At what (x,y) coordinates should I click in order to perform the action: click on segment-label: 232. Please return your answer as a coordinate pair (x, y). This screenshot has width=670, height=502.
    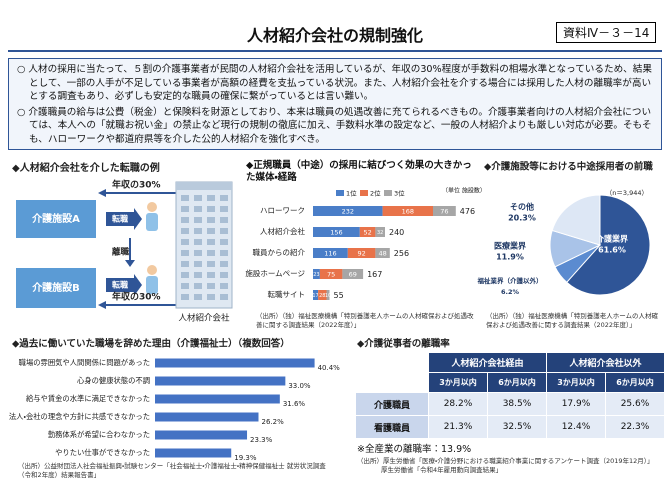
    Looking at the image, I should click on (348, 212).